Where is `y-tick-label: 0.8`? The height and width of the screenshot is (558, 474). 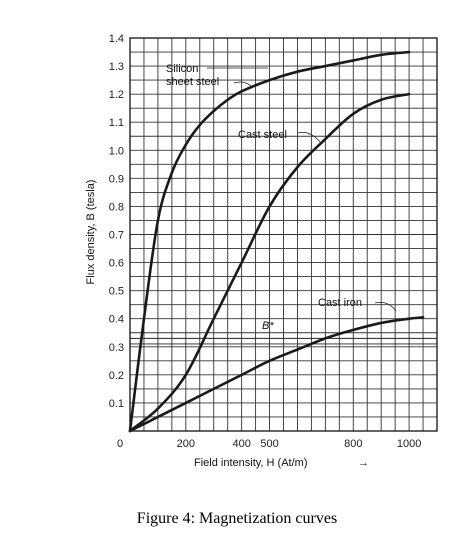 y-tick-label: 0.8 is located at coordinates (116, 207).